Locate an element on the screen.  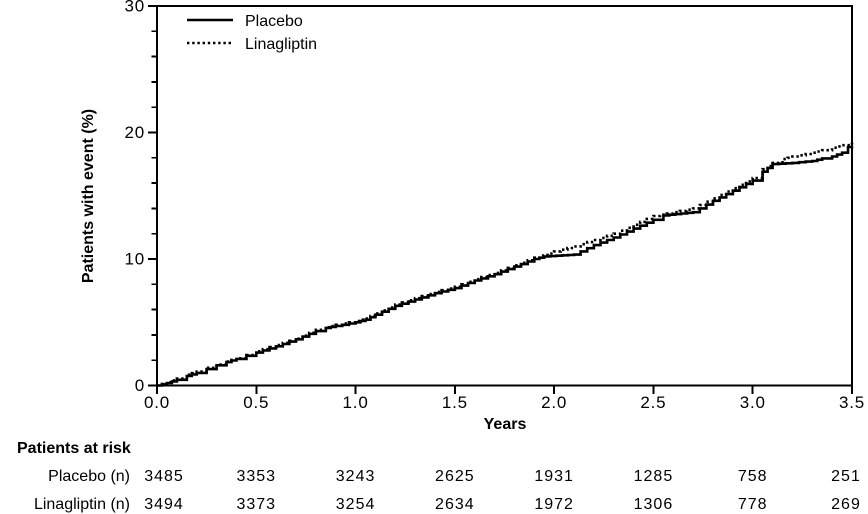
y-tick-label: 0 is located at coordinates (140, 385).